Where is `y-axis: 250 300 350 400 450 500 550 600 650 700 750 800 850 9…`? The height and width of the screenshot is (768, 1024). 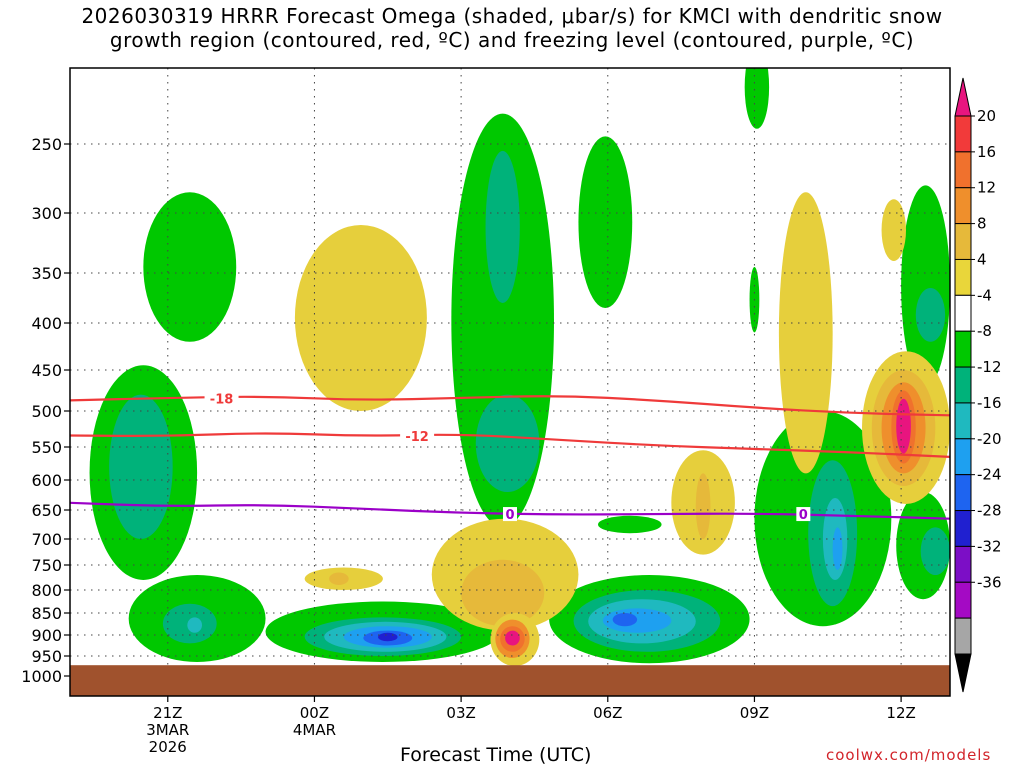 y-axis: 250 300 350 400 450 500 550 600 650 700 750 800 850 9… is located at coordinates (45, 410).